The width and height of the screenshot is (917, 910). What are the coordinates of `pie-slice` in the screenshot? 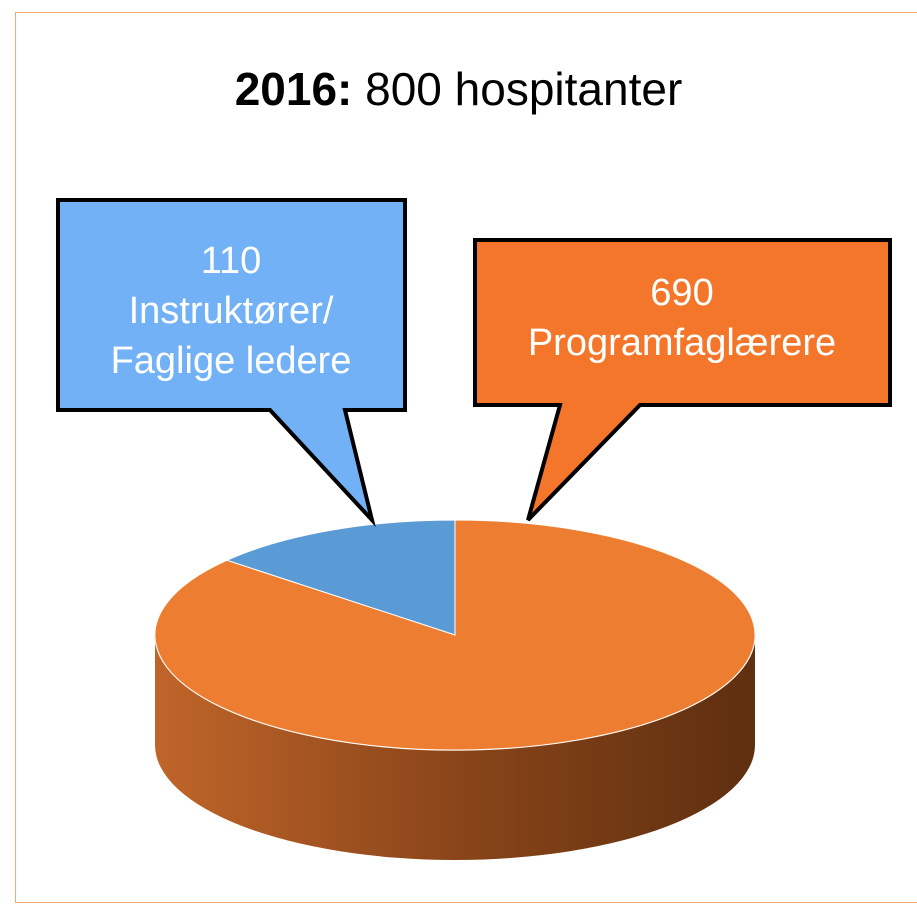 It's located at (340, 577).